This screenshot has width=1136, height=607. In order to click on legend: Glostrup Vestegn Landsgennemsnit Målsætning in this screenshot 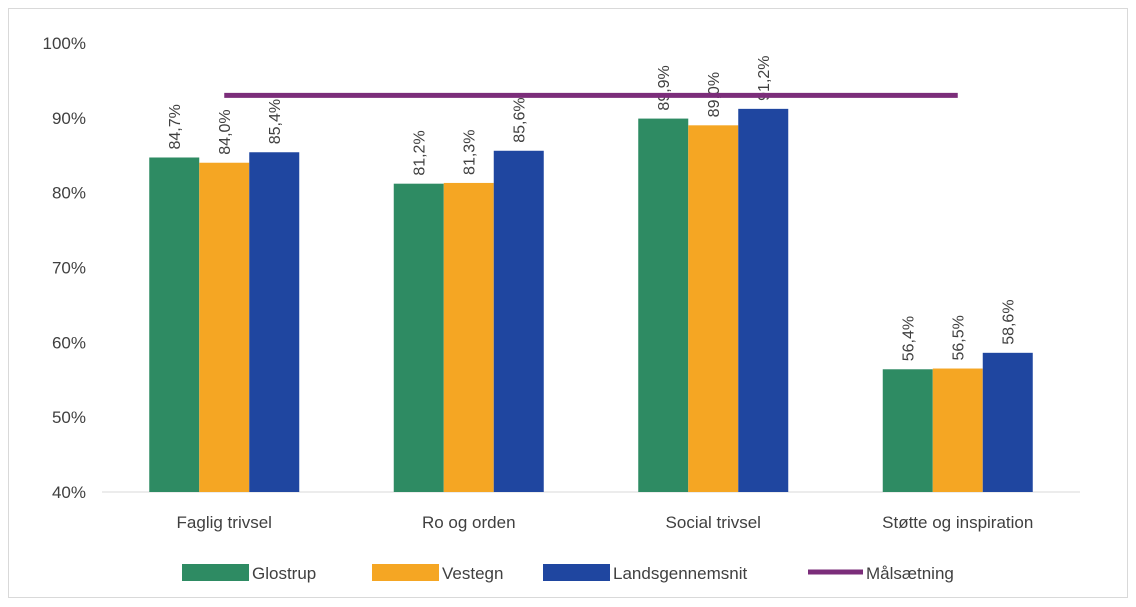, I will do `click(568, 573)`.